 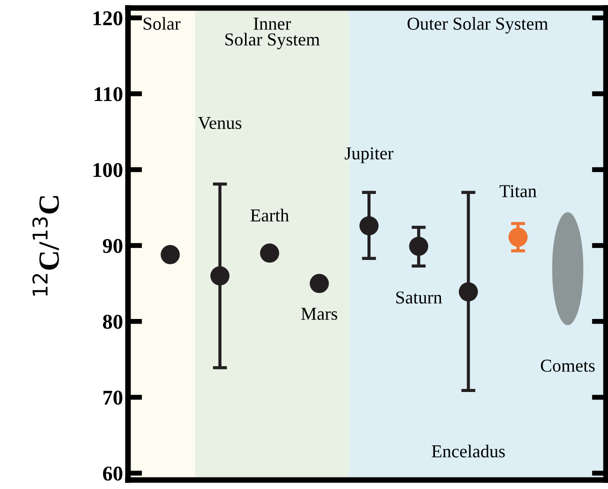 I want to click on annotation: Comets, so click(x=567, y=366).